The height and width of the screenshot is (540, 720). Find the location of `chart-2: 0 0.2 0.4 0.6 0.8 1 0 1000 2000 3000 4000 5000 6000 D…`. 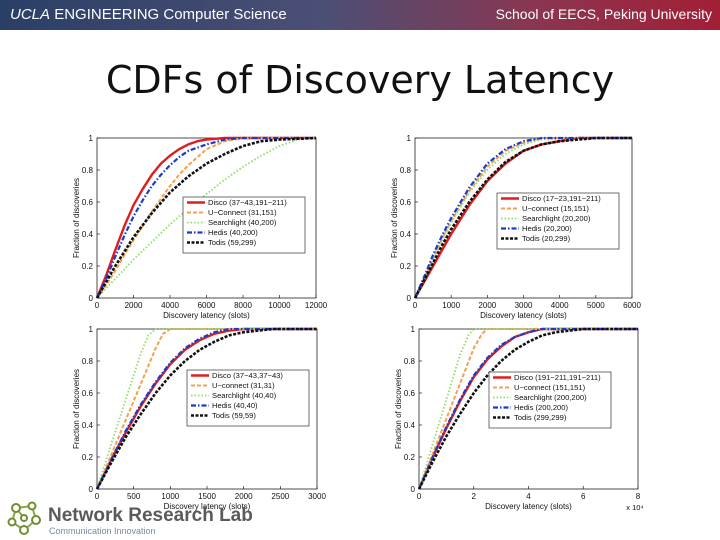

chart-2: 0 0.2 0.4 0.6 0.8 1 0 1000 2000 3000 4000 5000 6000 D… is located at coordinates (515, 227).